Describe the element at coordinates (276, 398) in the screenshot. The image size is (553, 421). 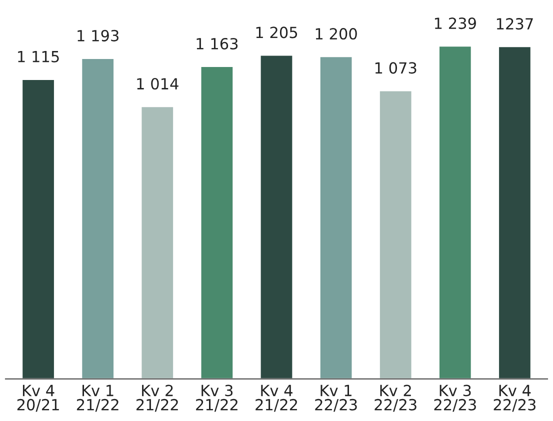
I see `x-tick-label: Kv 4 21/22` at that location.